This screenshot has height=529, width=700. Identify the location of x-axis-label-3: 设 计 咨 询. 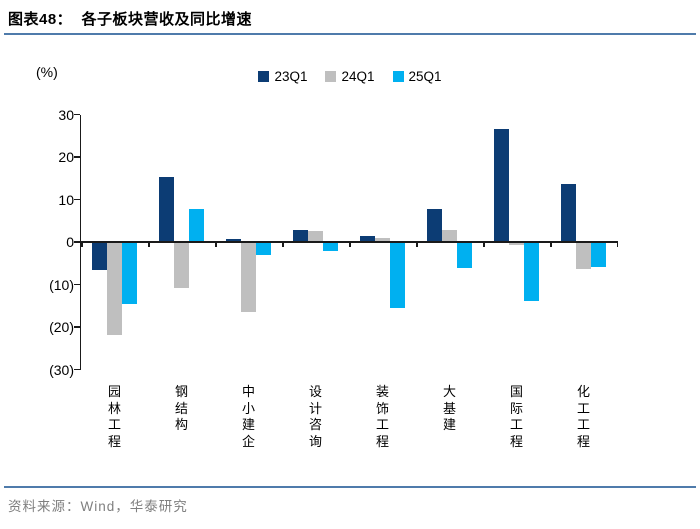
(315, 416).